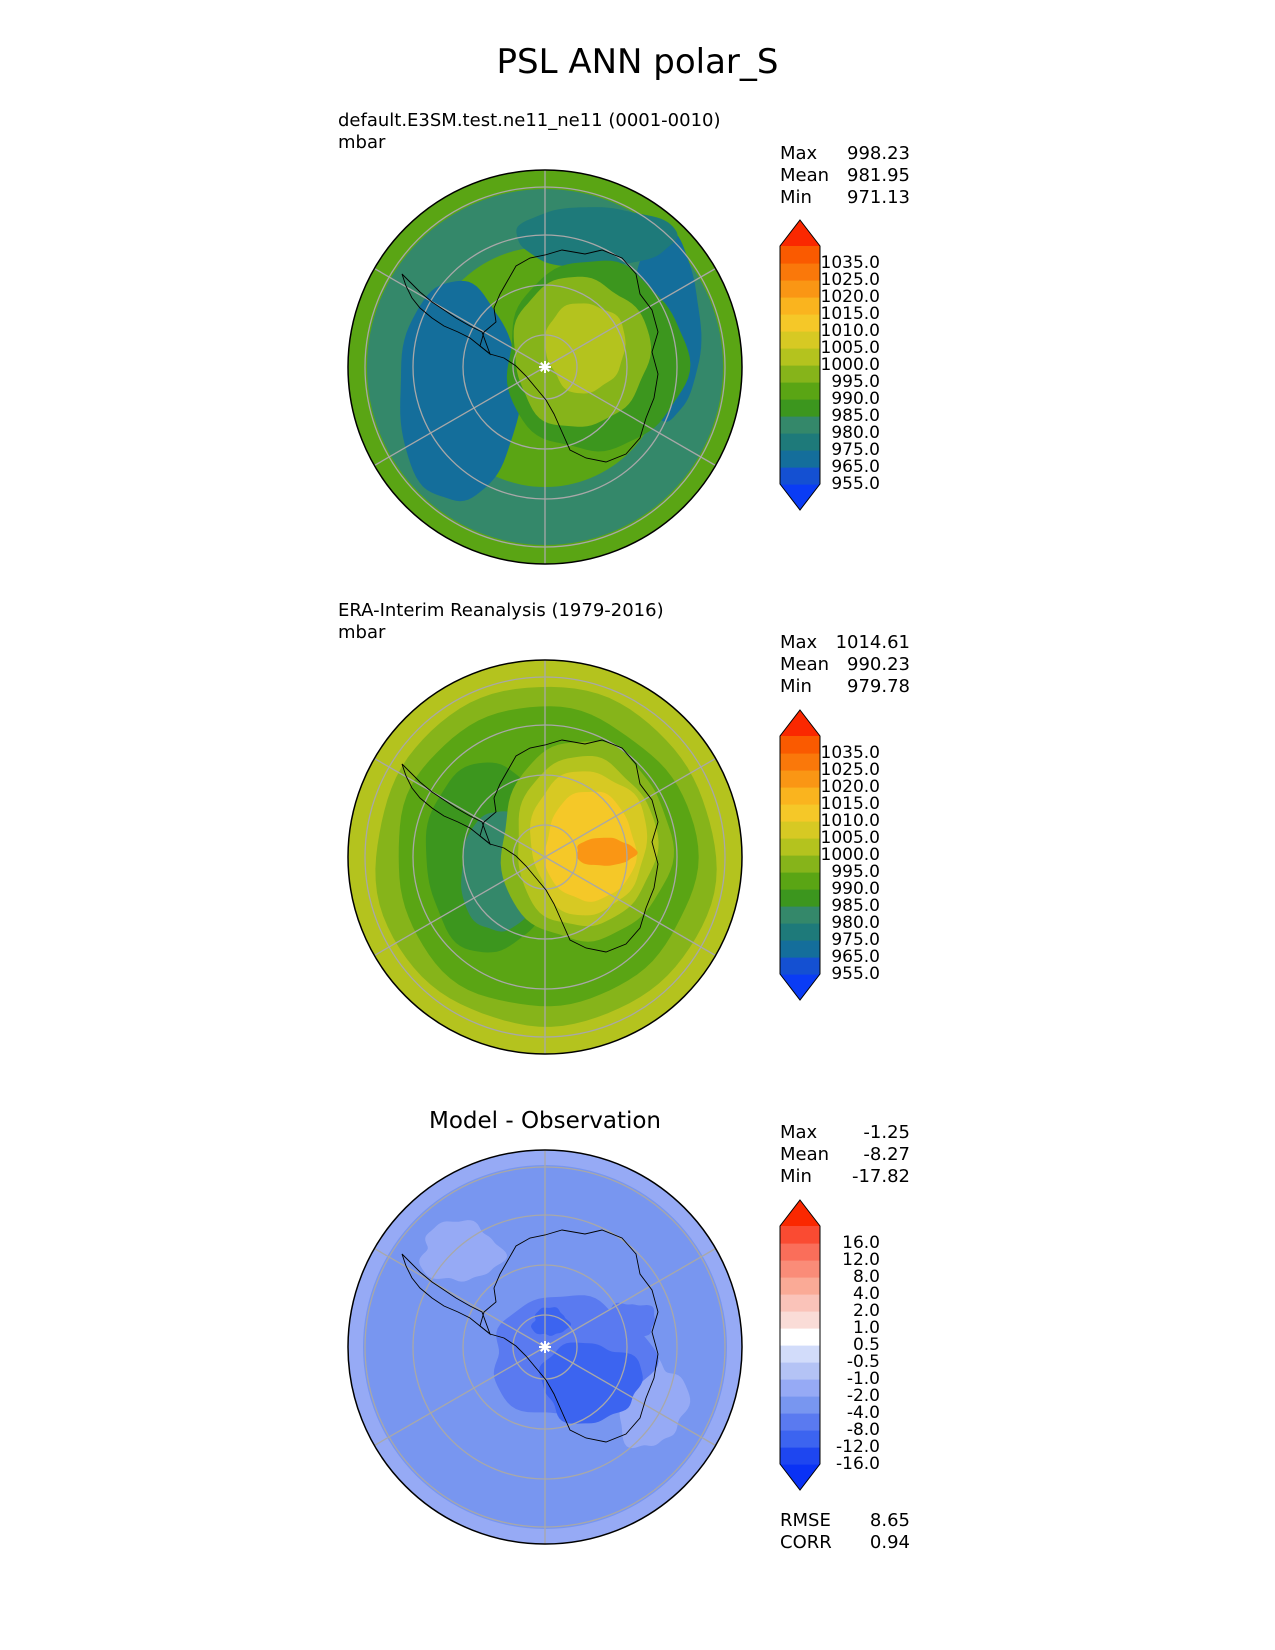 This screenshot has width=1275, height=1650. Describe the element at coordinates (889, 1520) in the screenshot. I see `stat-value: 8.65` at that location.